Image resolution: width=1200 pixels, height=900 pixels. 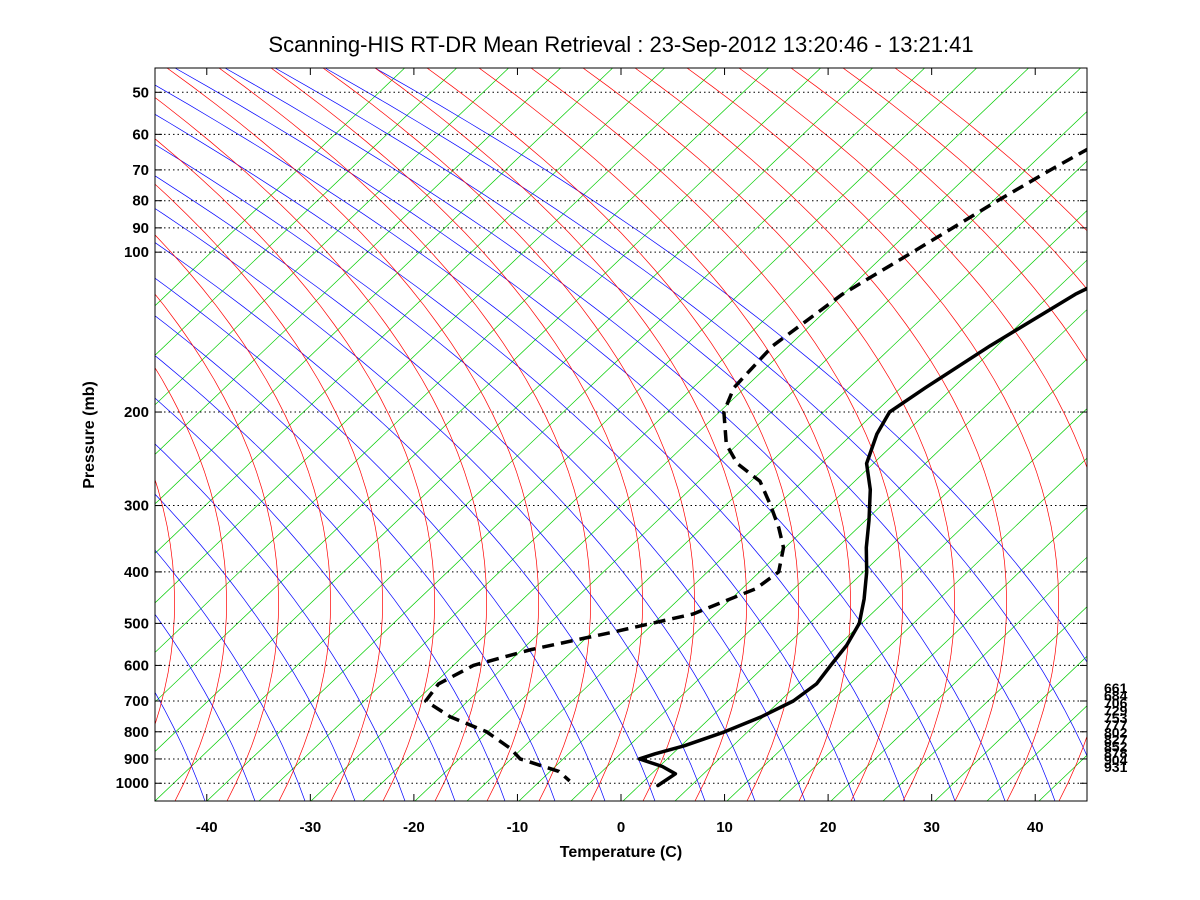 I want to click on side-pressure-label: 777, so click(x=1116, y=725).